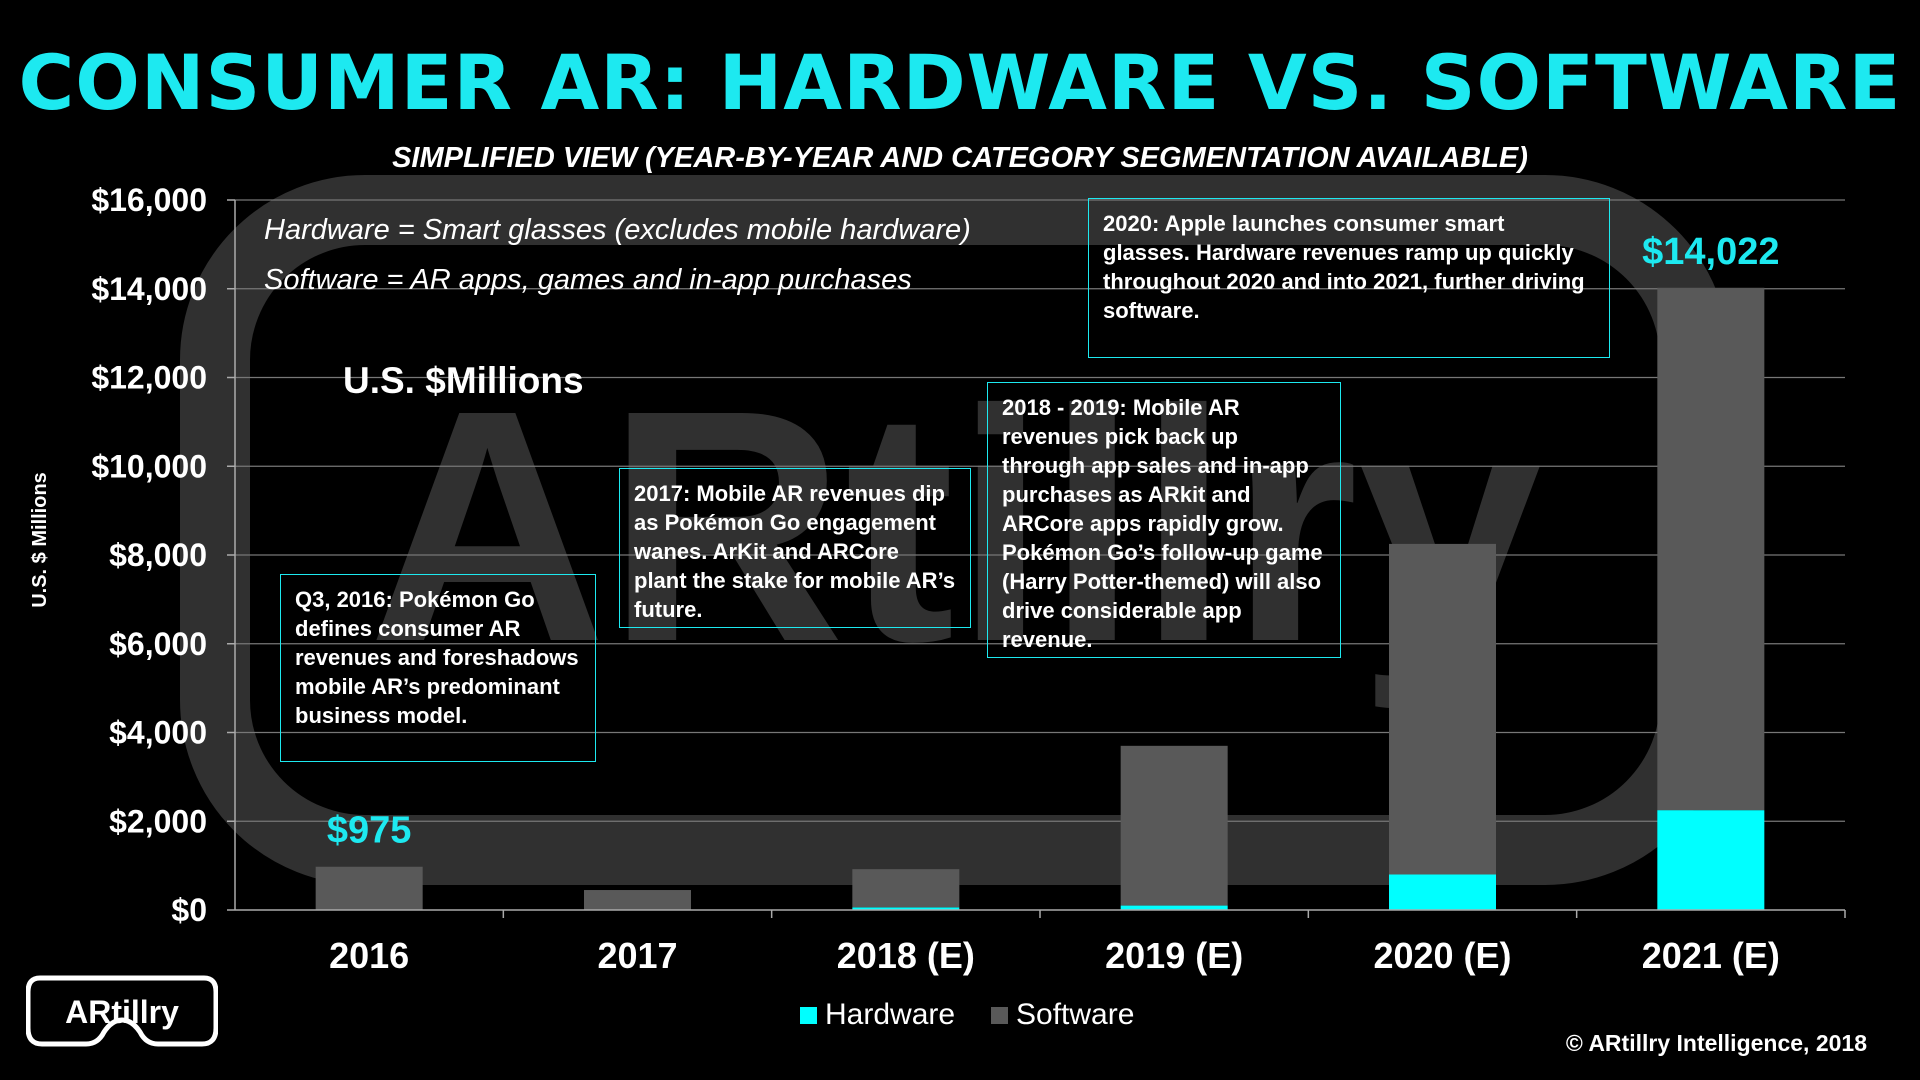  What do you see at coordinates (1716, 1043) in the screenshot?
I see `copyright: © ARtillry Intelligence, 2018` at bounding box center [1716, 1043].